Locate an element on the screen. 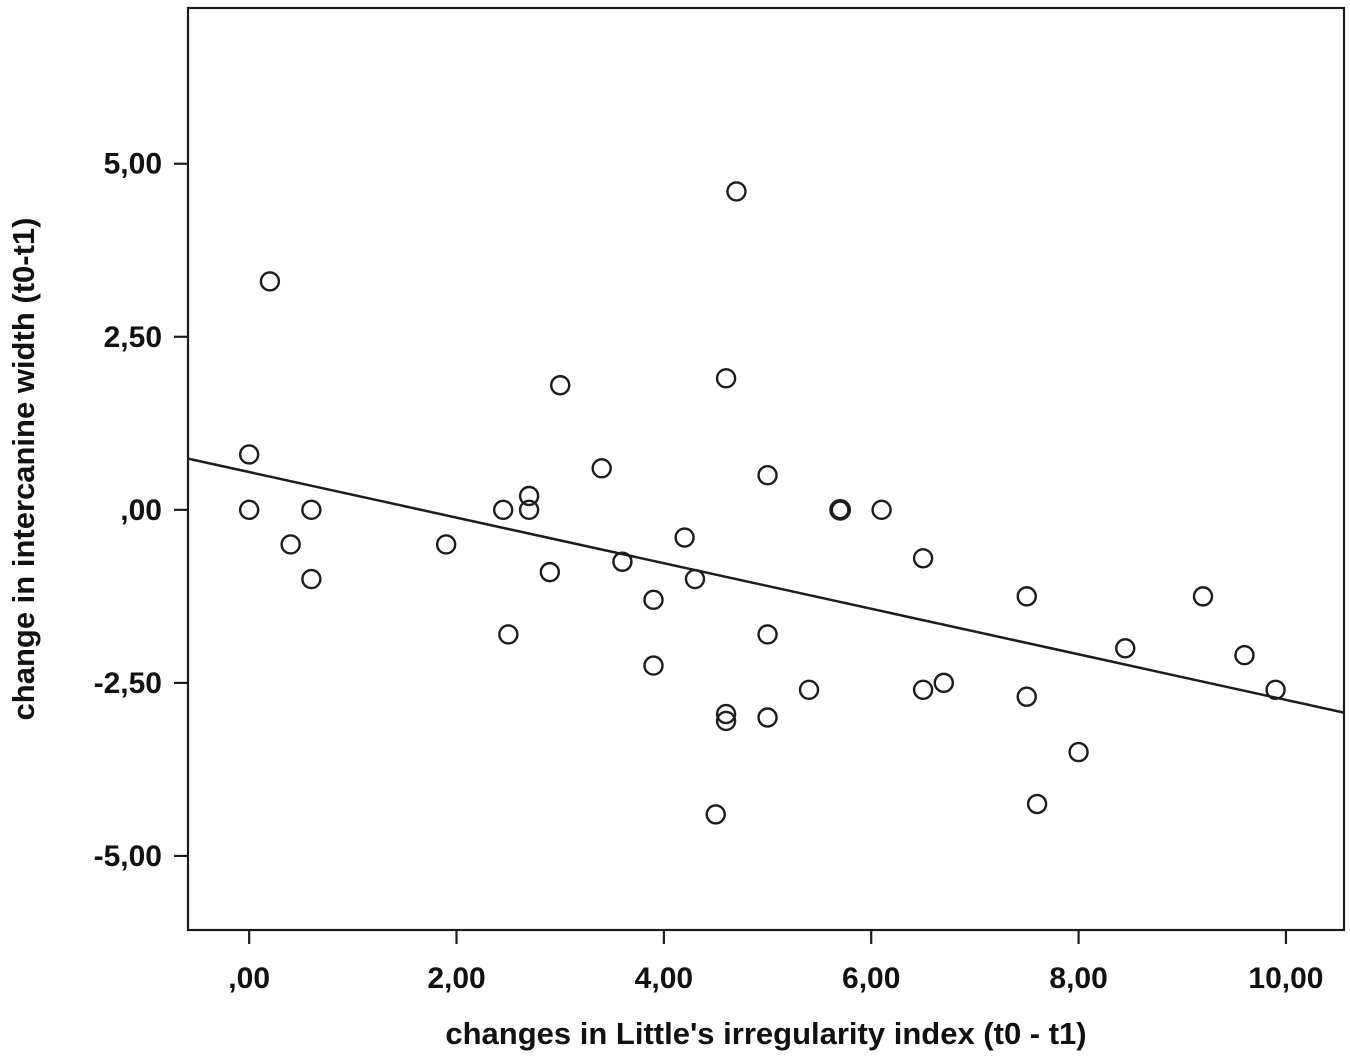  y-tick-label: ,00 is located at coordinates (141, 510).